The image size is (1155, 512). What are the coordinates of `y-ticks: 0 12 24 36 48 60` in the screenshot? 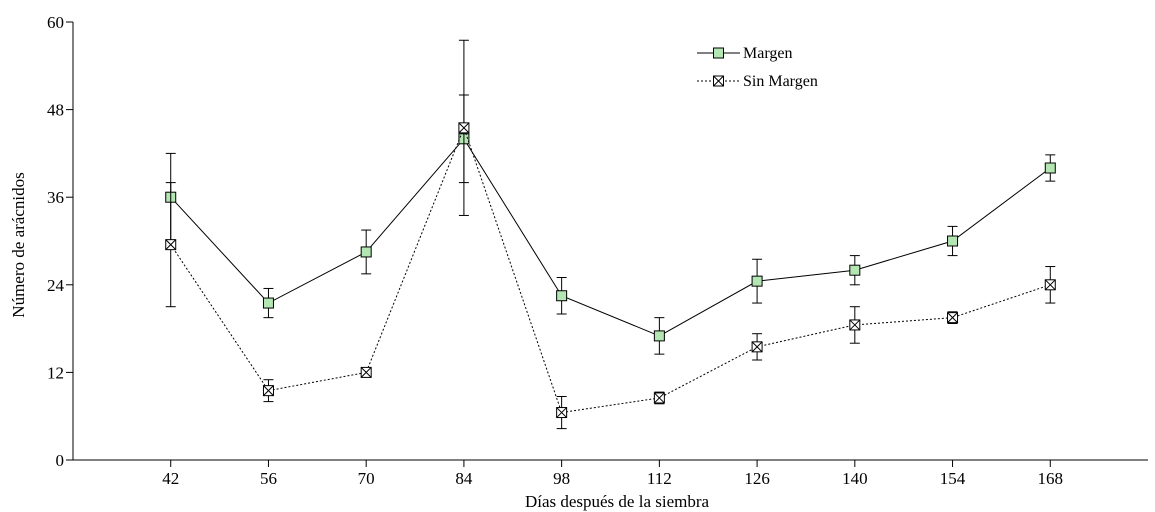 It's located at (60, 241).